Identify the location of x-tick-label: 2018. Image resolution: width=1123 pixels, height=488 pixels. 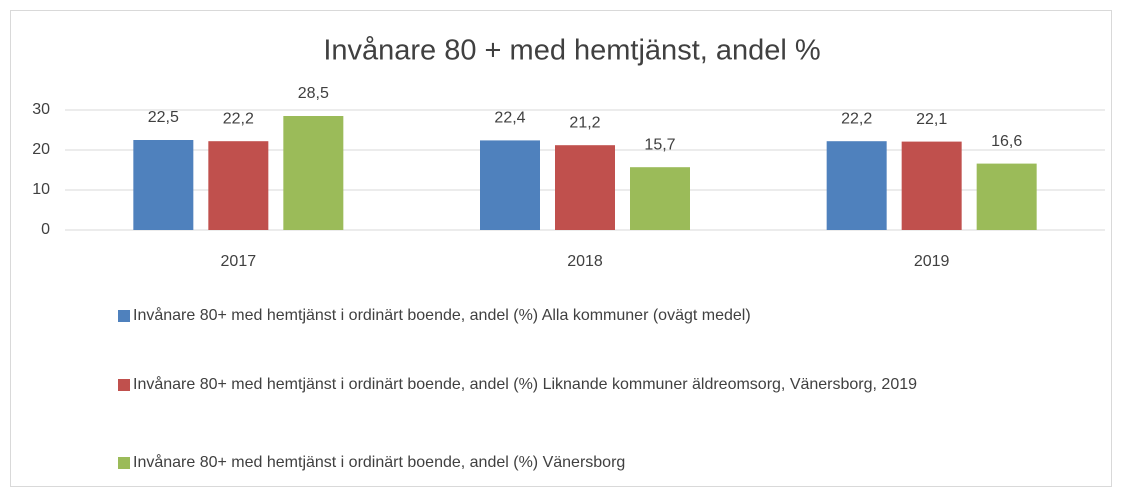
(585, 261).